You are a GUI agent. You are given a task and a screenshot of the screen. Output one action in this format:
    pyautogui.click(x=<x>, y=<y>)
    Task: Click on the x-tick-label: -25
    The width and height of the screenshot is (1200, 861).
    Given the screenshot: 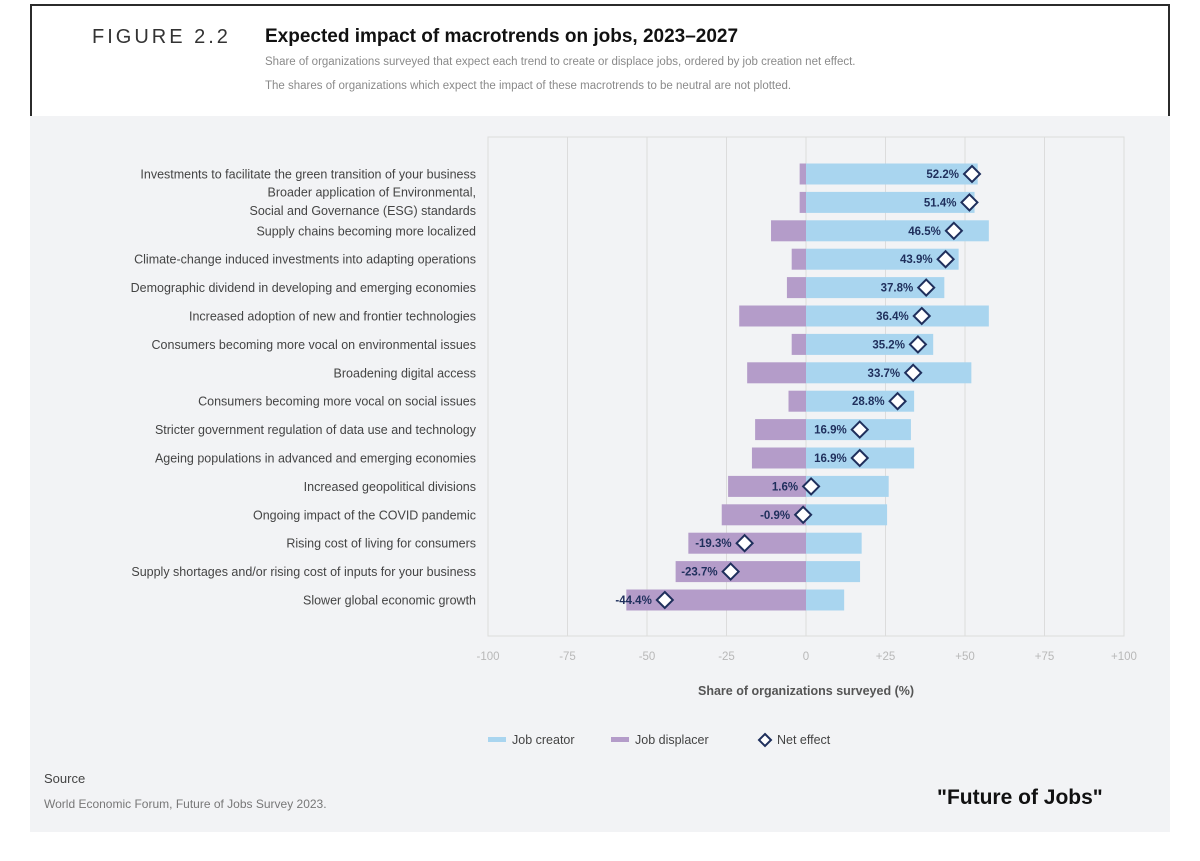 What is the action you would take?
    pyautogui.click(x=726, y=657)
    